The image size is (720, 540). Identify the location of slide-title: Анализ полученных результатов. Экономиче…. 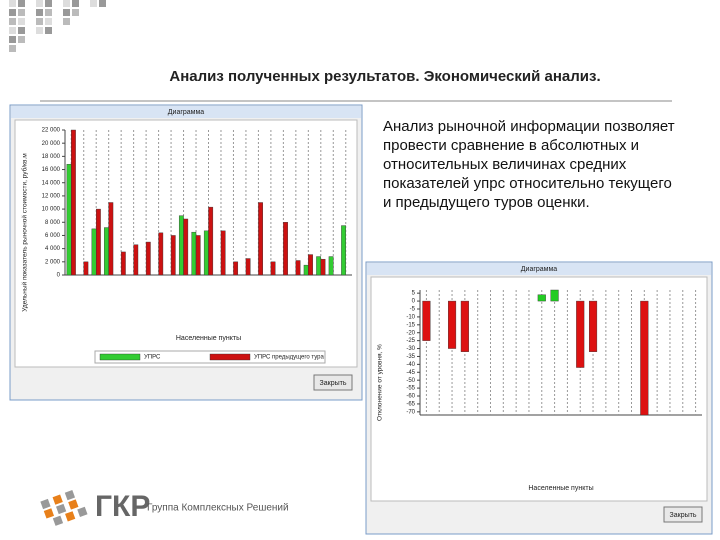
(385, 76).